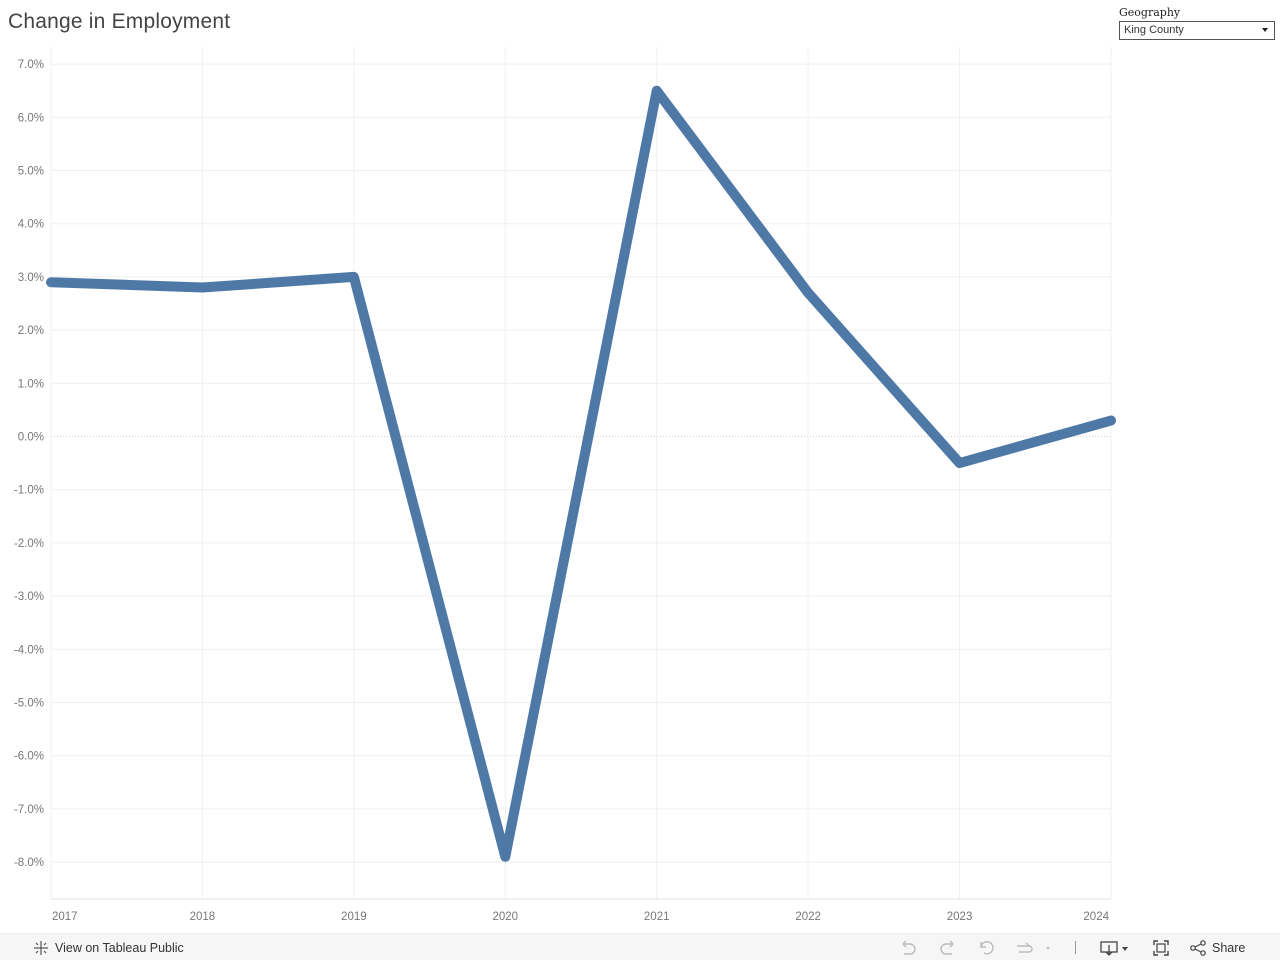 The height and width of the screenshot is (960, 1280). What do you see at coordinates (1150, 12) in the screenshot?
I see `geography-filter-label: Geography` at bounding box center [1150, 12].